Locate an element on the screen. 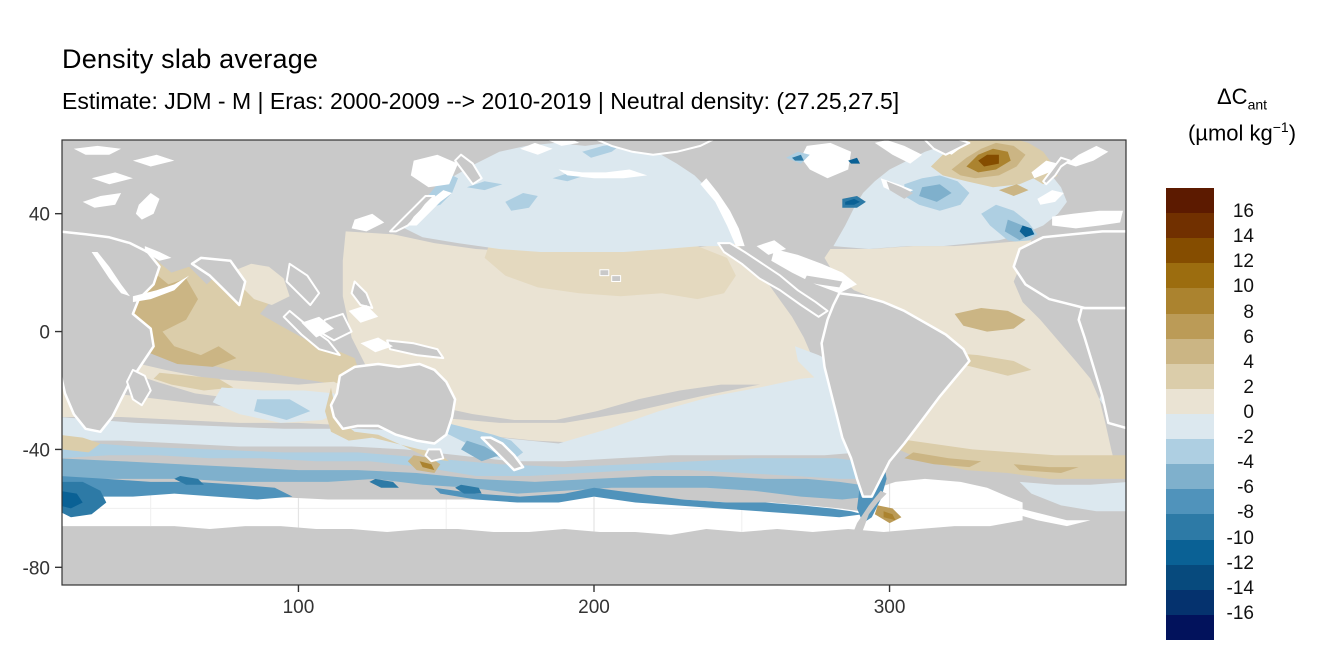  white-mediterranean is located at coordinates (1087, 219).